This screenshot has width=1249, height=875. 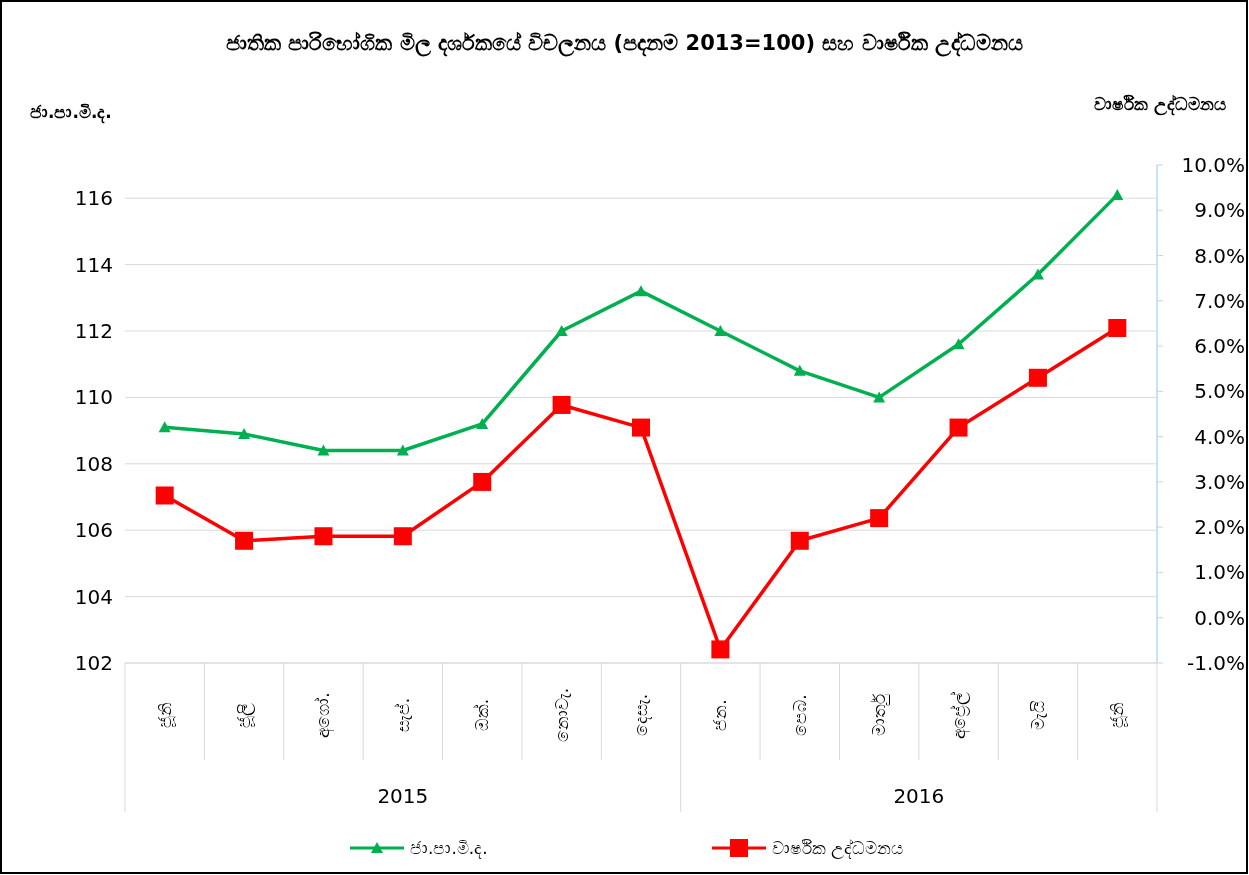 What do you see at coordinates (880, 714) in the screenshot?
I see `x-tick-label: මාර්තු` at bounding box center [880, 714].